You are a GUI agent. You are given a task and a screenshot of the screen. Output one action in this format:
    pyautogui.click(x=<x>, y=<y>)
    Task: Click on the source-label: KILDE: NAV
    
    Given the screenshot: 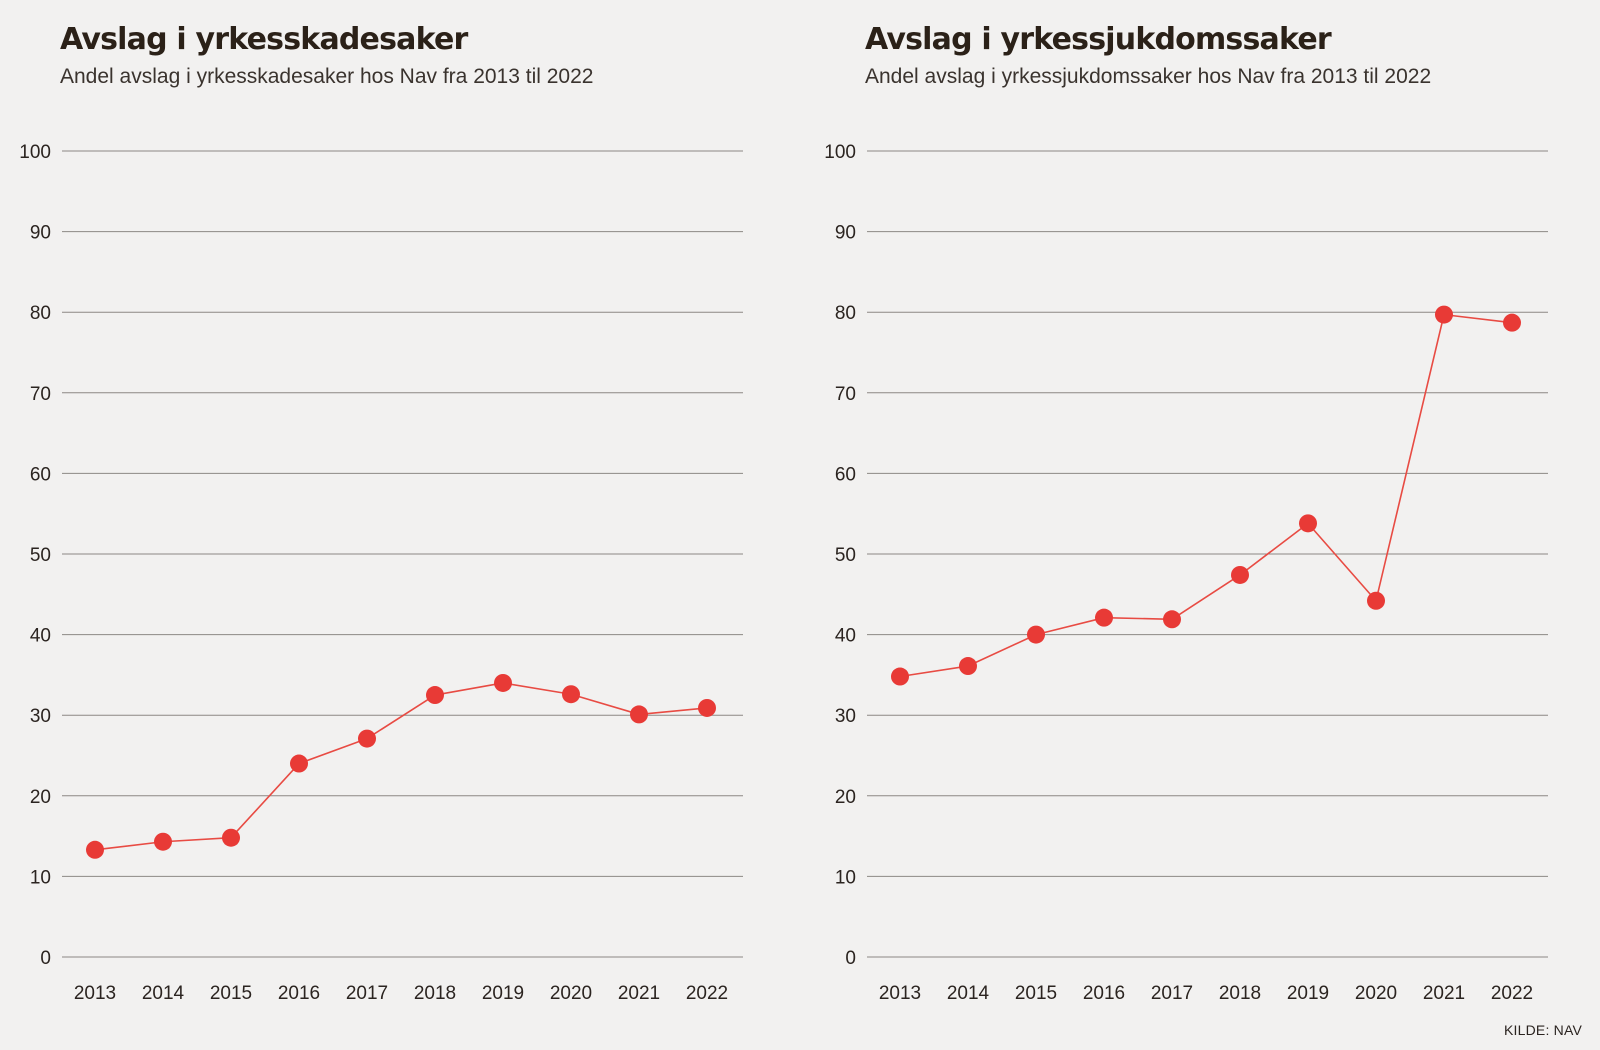 What is the action you would take?
    pyautogui.click(x=1543, y=1030)
    